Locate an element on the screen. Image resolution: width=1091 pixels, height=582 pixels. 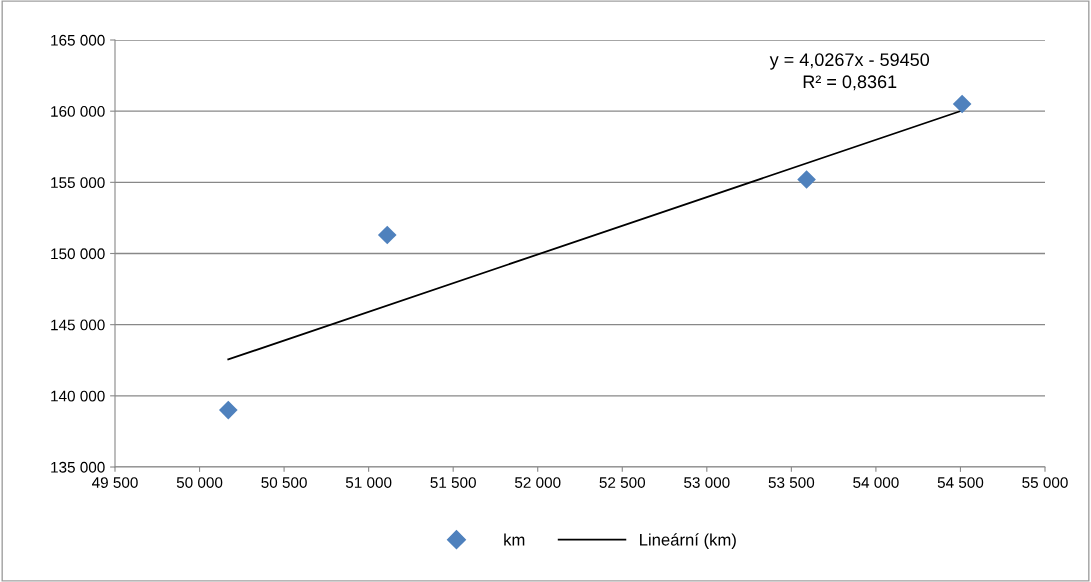
x-tick-label: 51 000 is located at coordinates (368, 482).